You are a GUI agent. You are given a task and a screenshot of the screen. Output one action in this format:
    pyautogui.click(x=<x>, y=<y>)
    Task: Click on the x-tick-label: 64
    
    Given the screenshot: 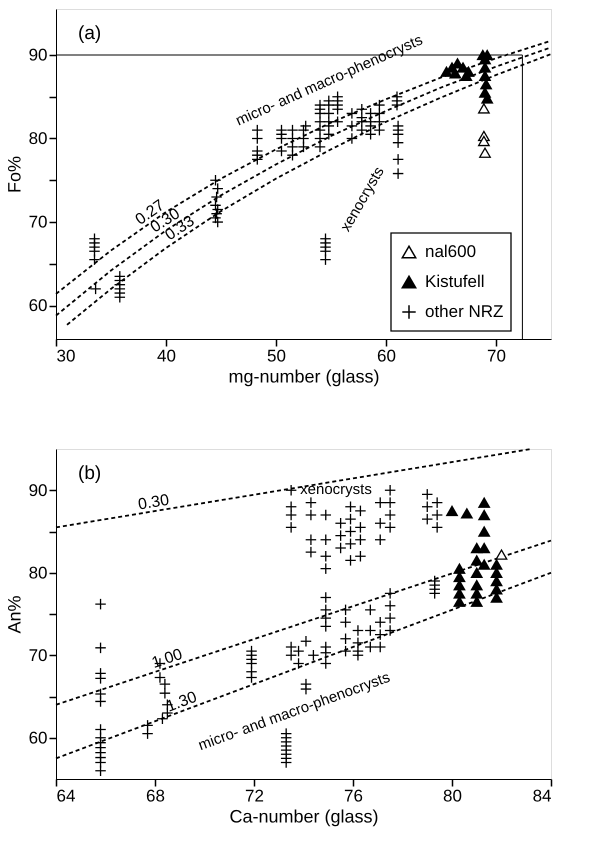 What is the action you would take?
    pyautogui.click(x=66, y=796)
    